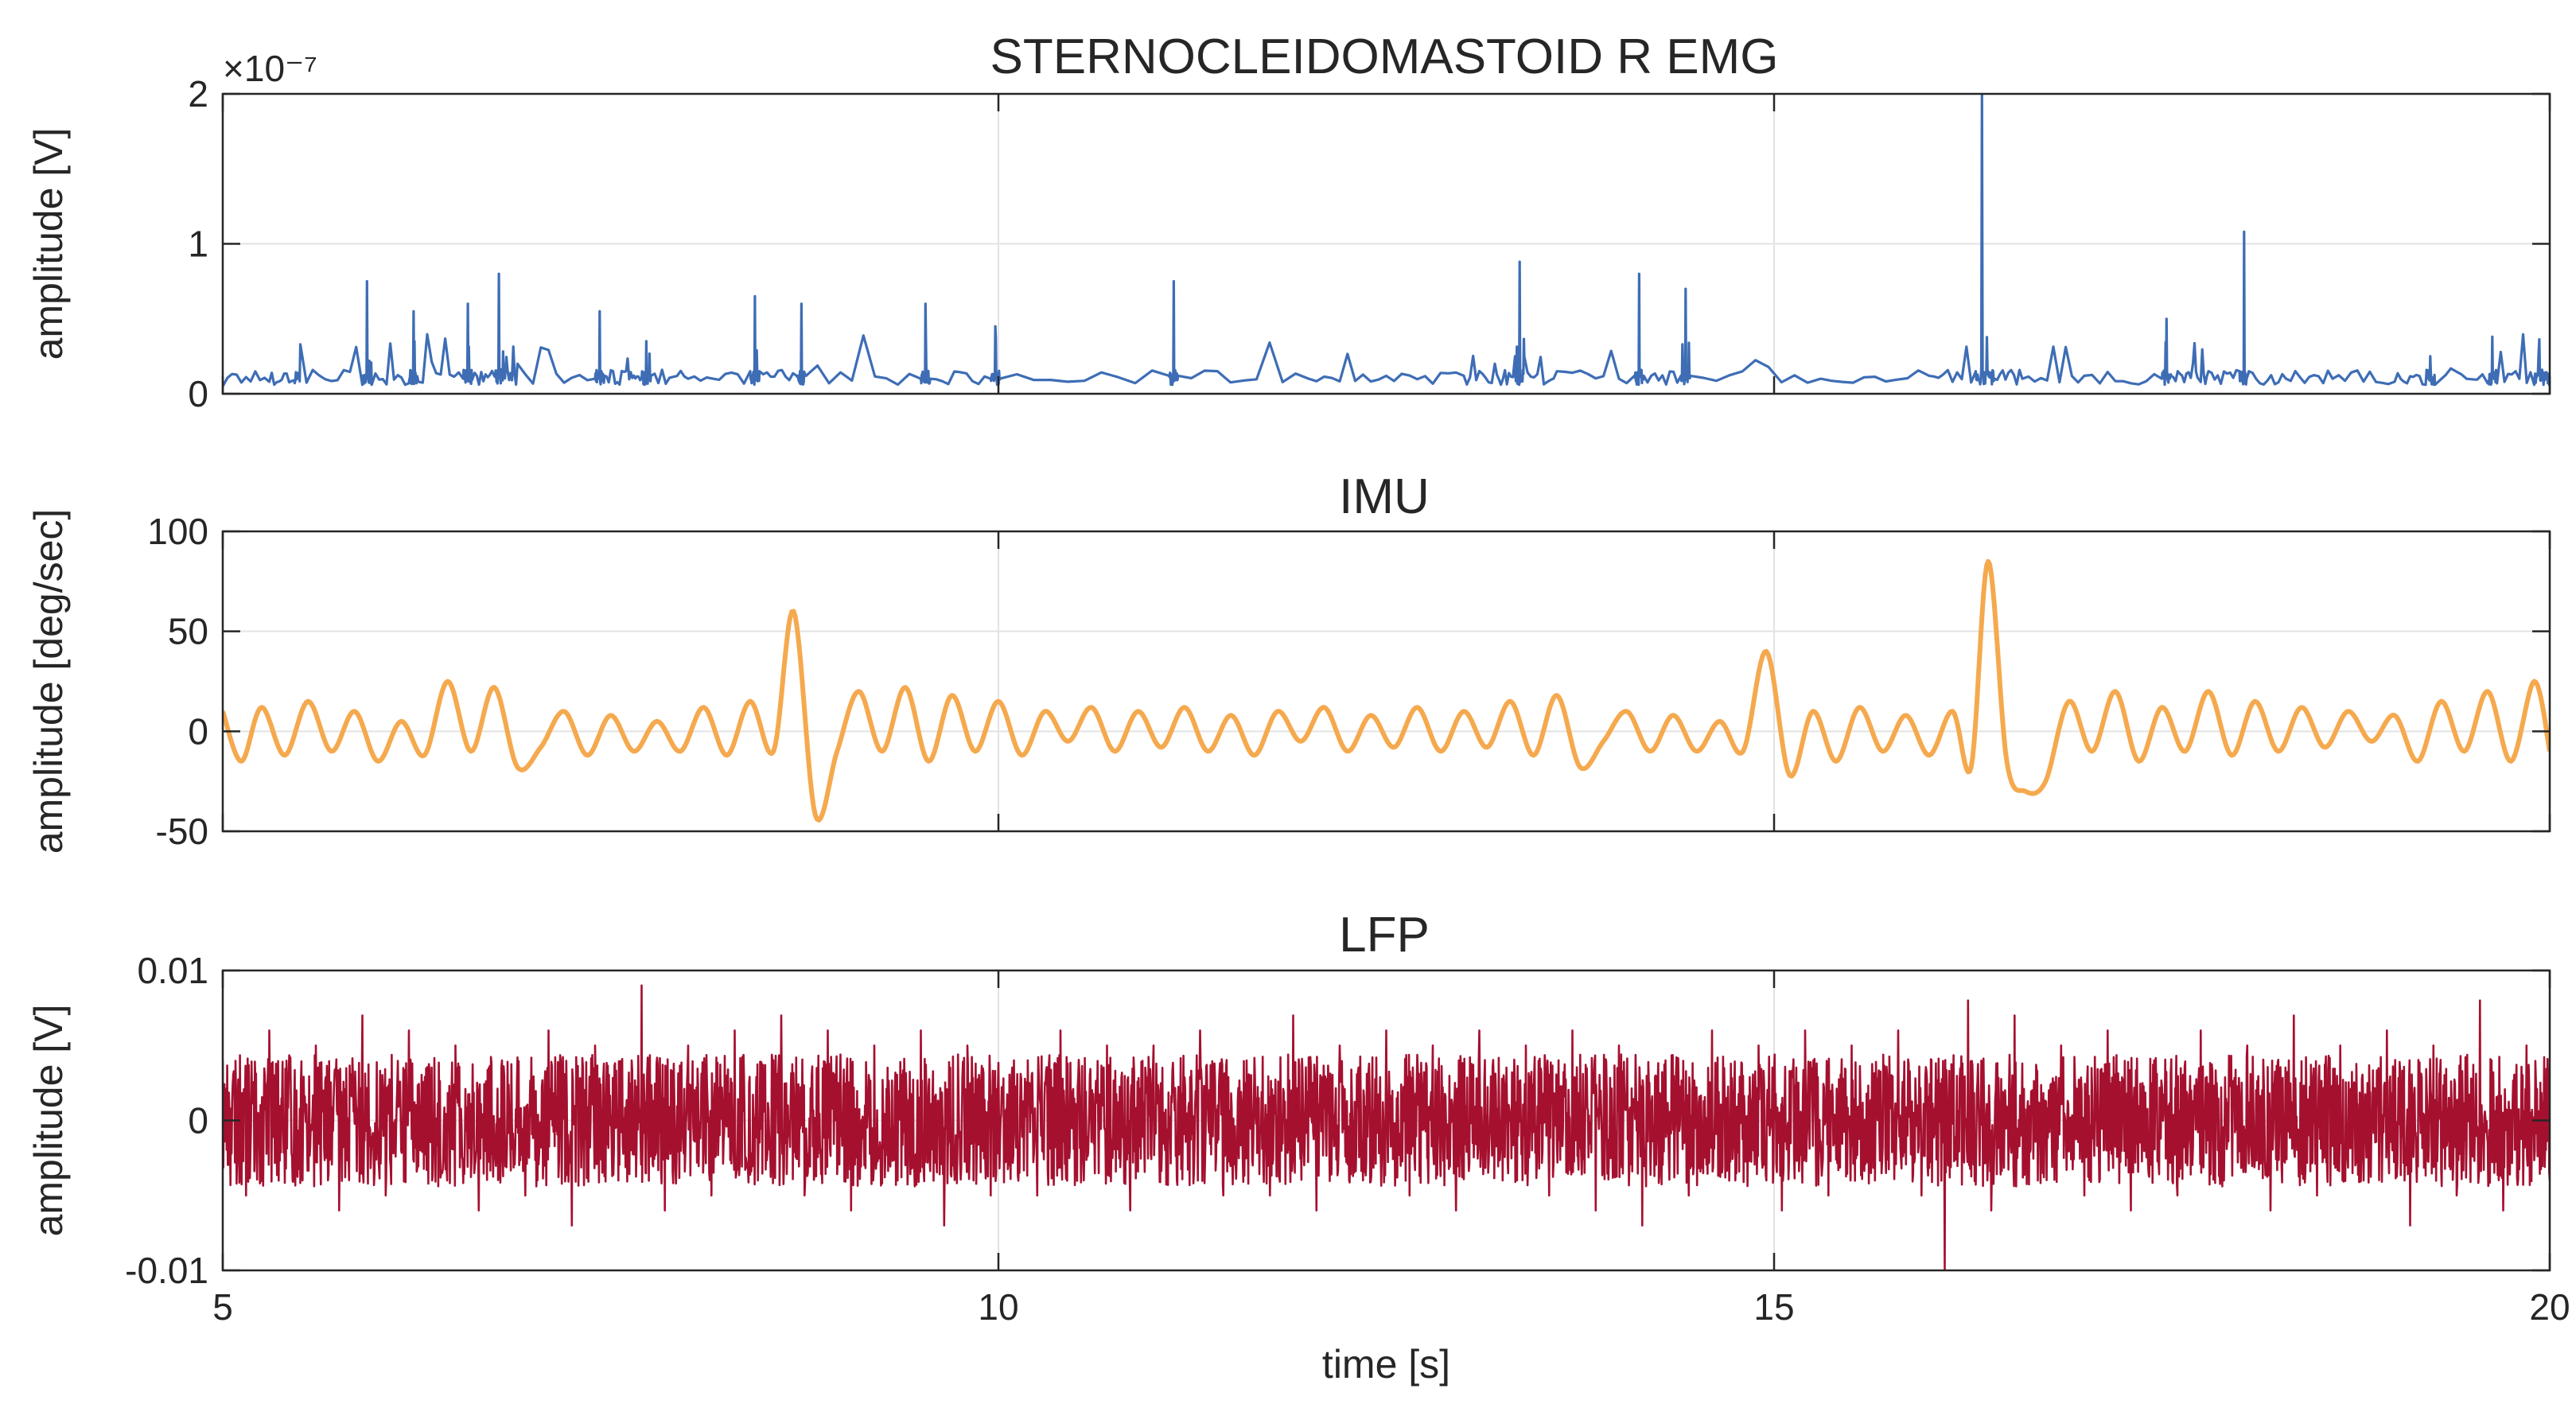 The image size is (2576, 1408). What do you see at coordinates (167, 1270) in the screenshot?
I see `y-tick-label-0: -0.01` at bounding box center [167, 1270].